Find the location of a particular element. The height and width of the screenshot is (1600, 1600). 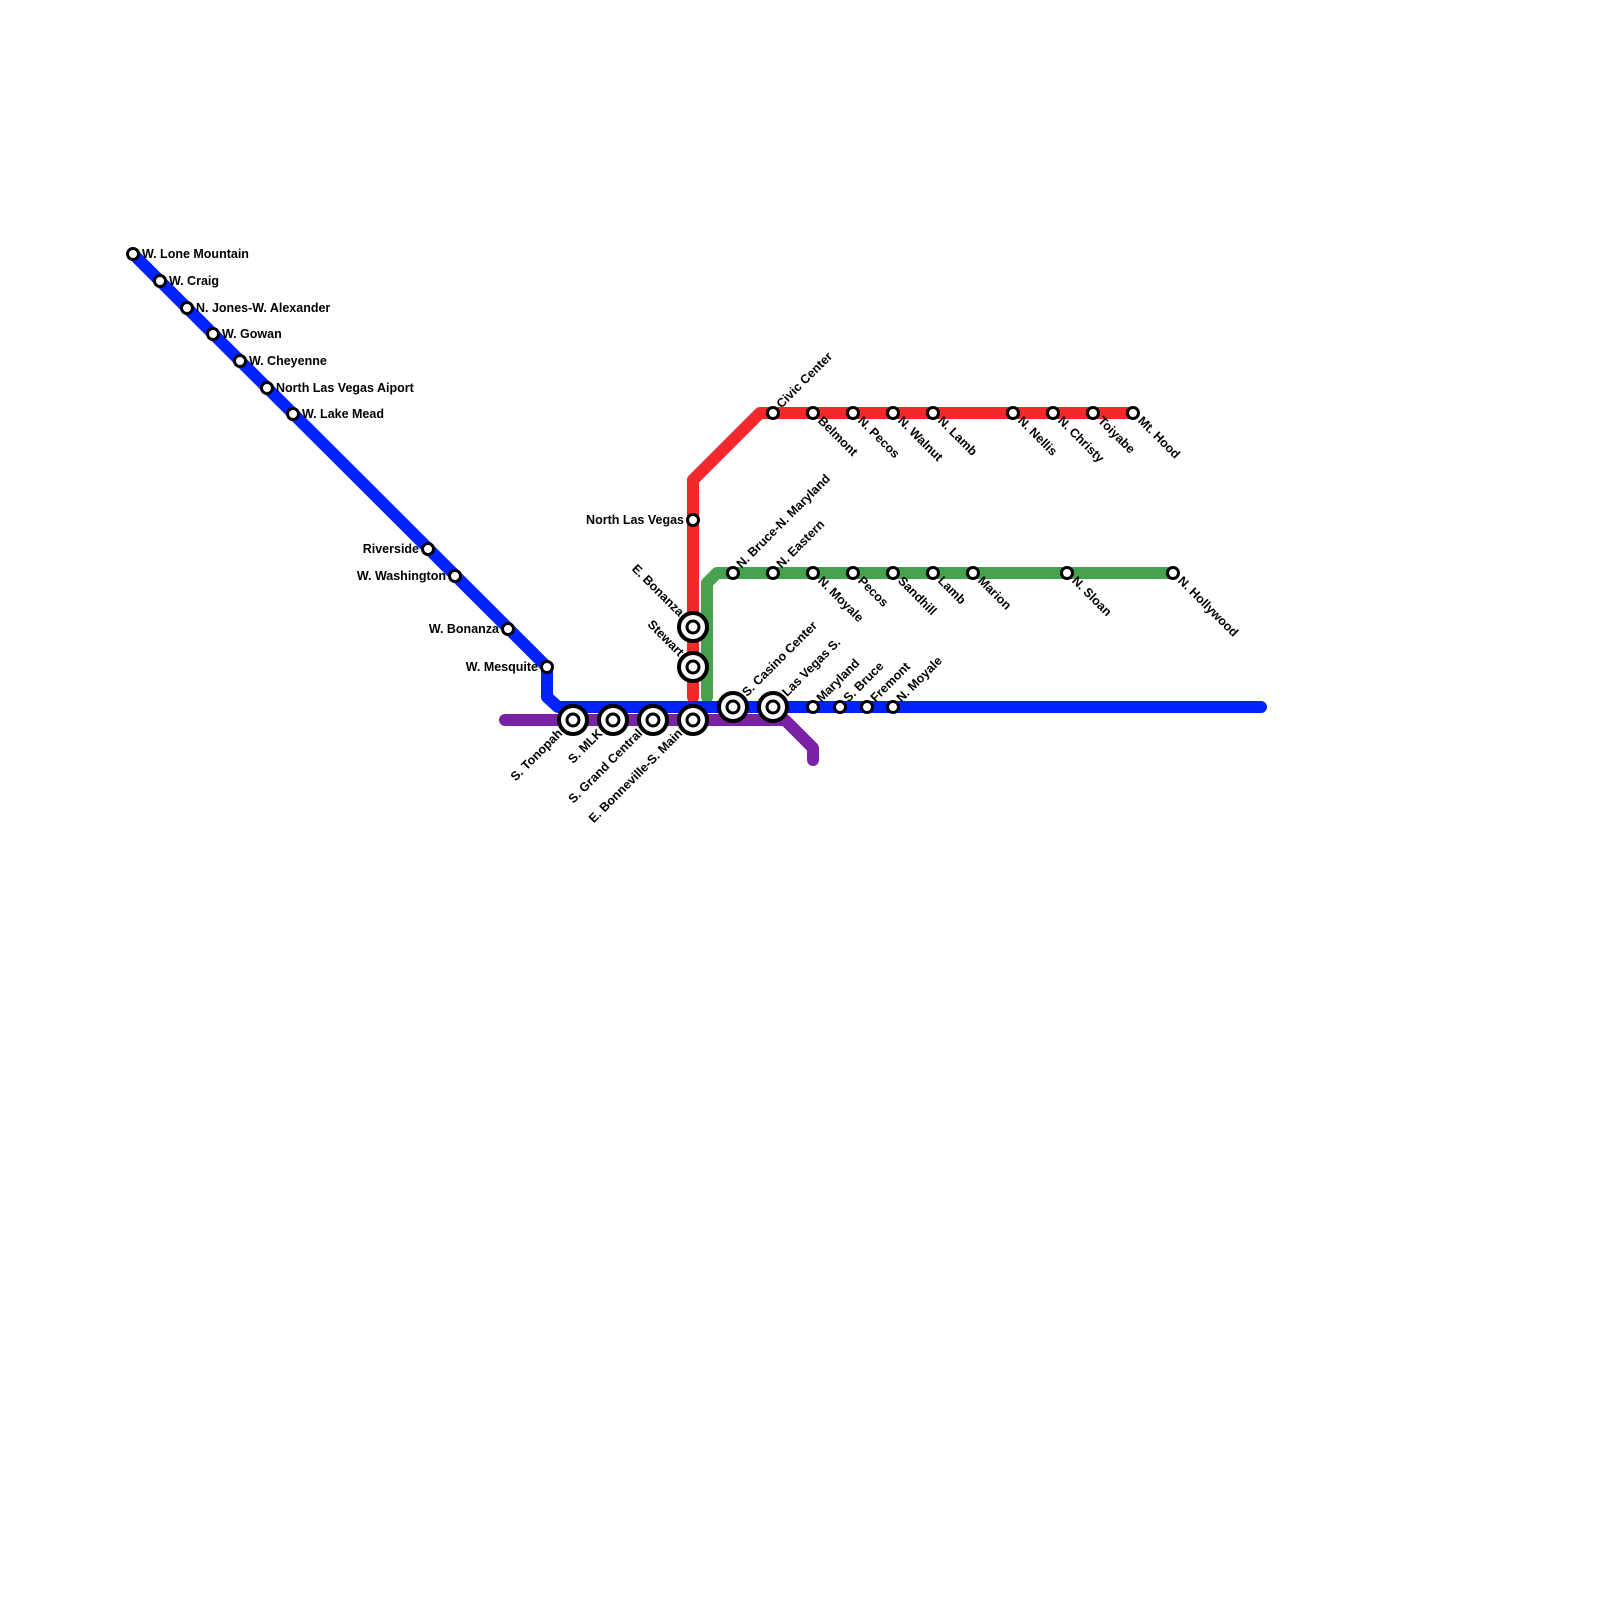

station-w-mesquite is located at coordinates (547, 667).